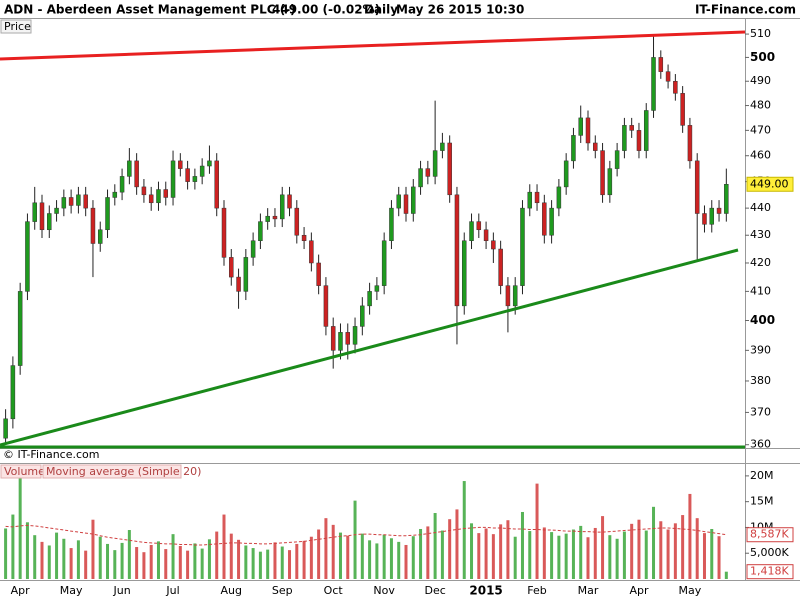  Describe the element at coordinates (71, 590) in the screenshot. I see `x-tick-label: May` at that location.